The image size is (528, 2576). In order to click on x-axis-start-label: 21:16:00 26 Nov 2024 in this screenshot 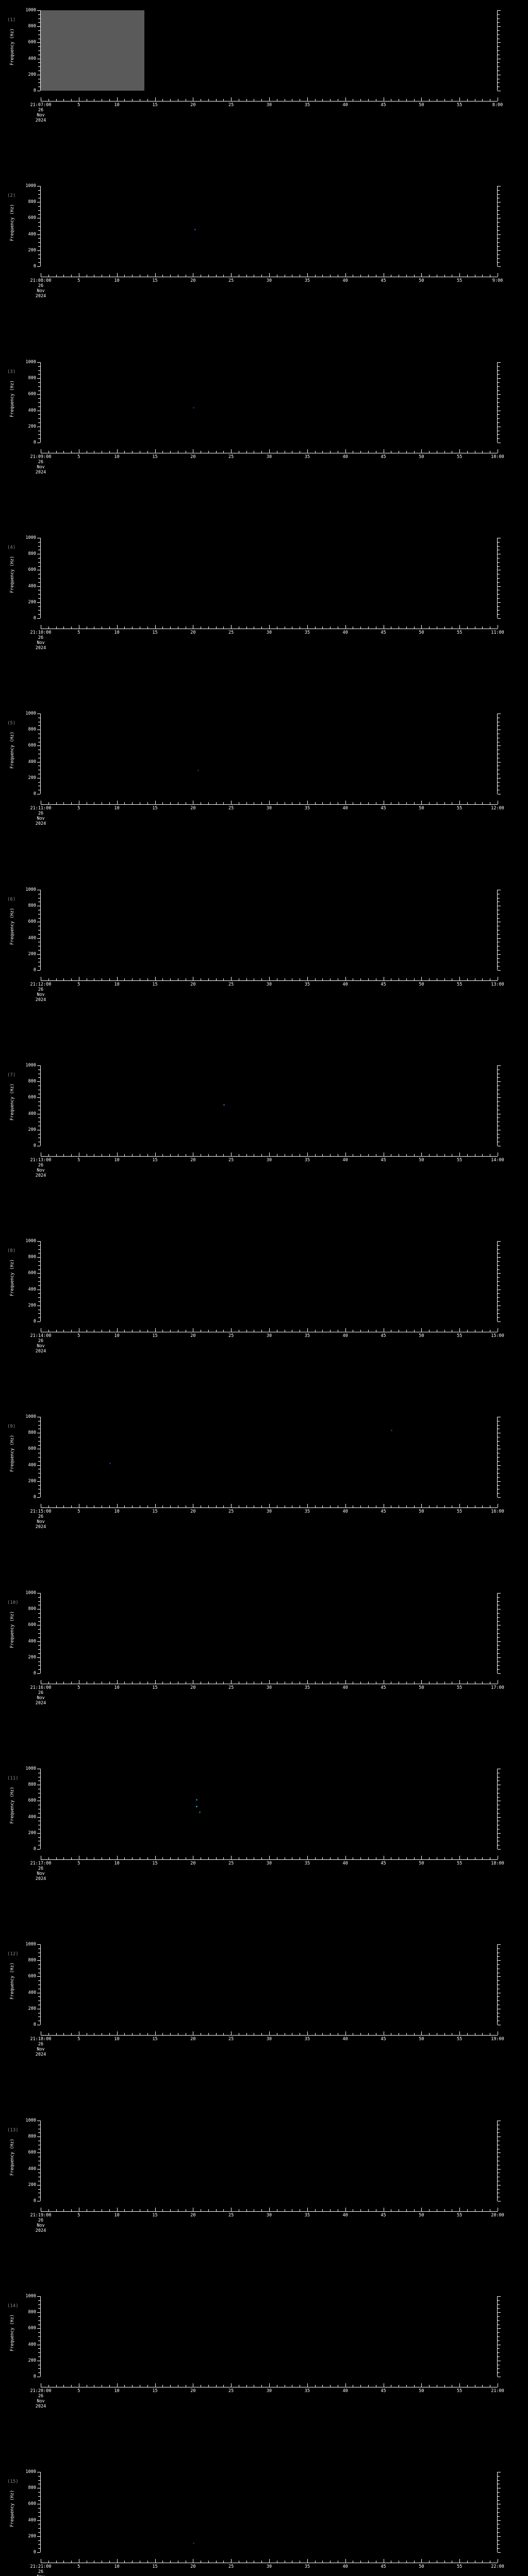, I will do `click(41, 1695)`.